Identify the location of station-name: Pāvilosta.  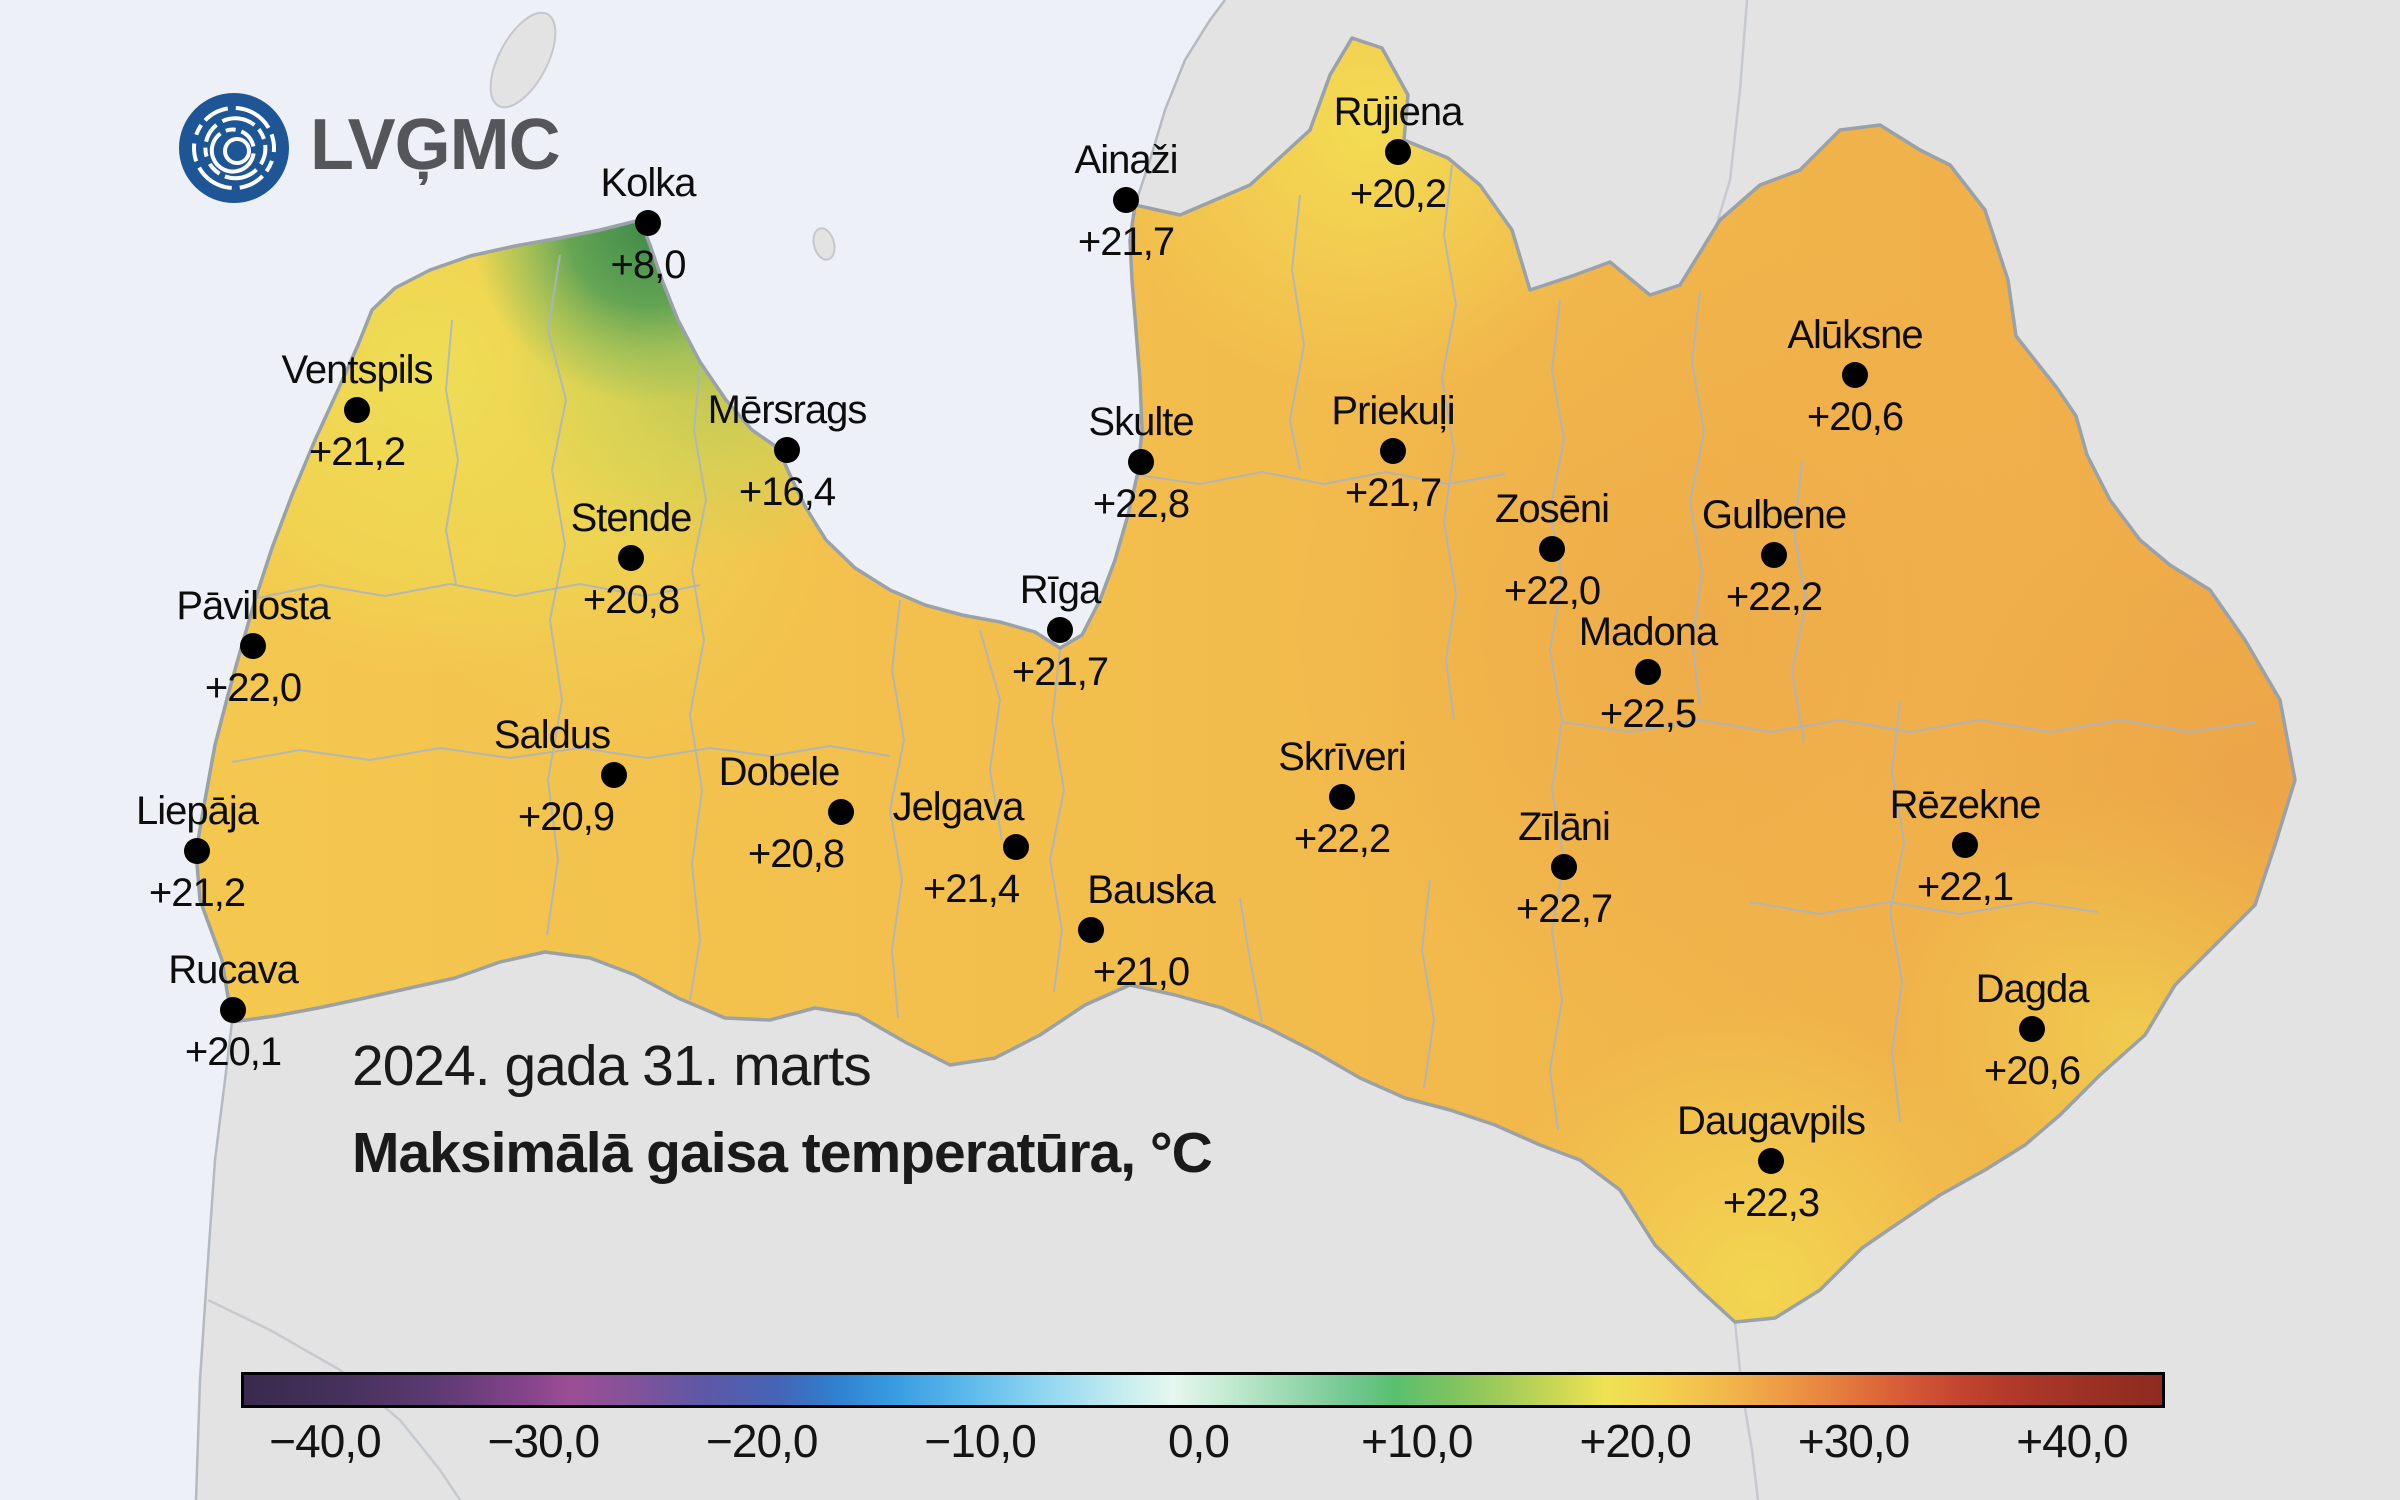
(253, 606).